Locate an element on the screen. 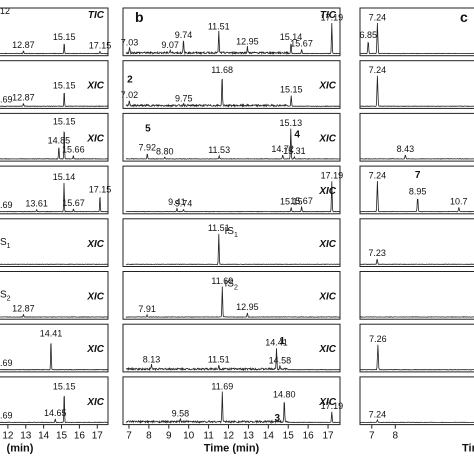 The image size is (474, 474). compound-number: 5 is located at coordinates (148, 128).